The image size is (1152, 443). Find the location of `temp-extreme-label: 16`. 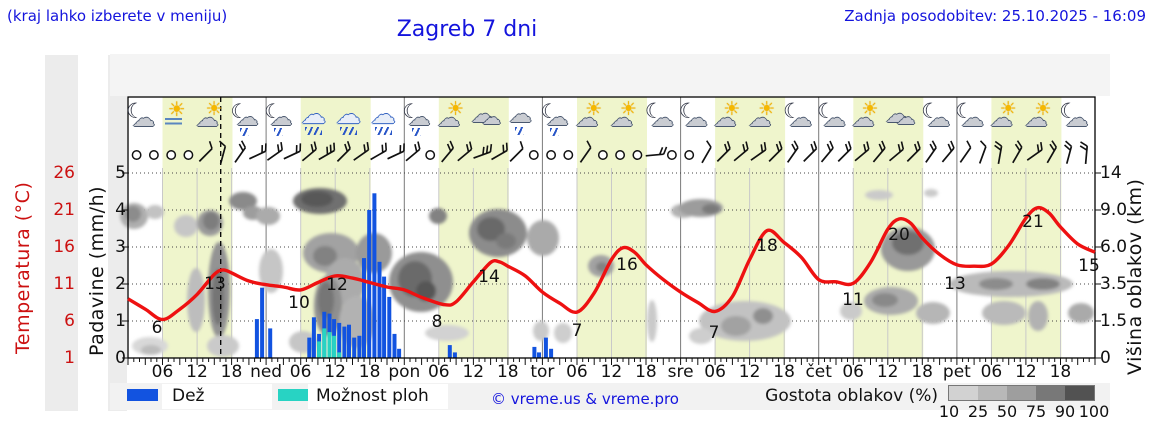

temp-extreme-label: 16 is located at coordinates (627, 265).